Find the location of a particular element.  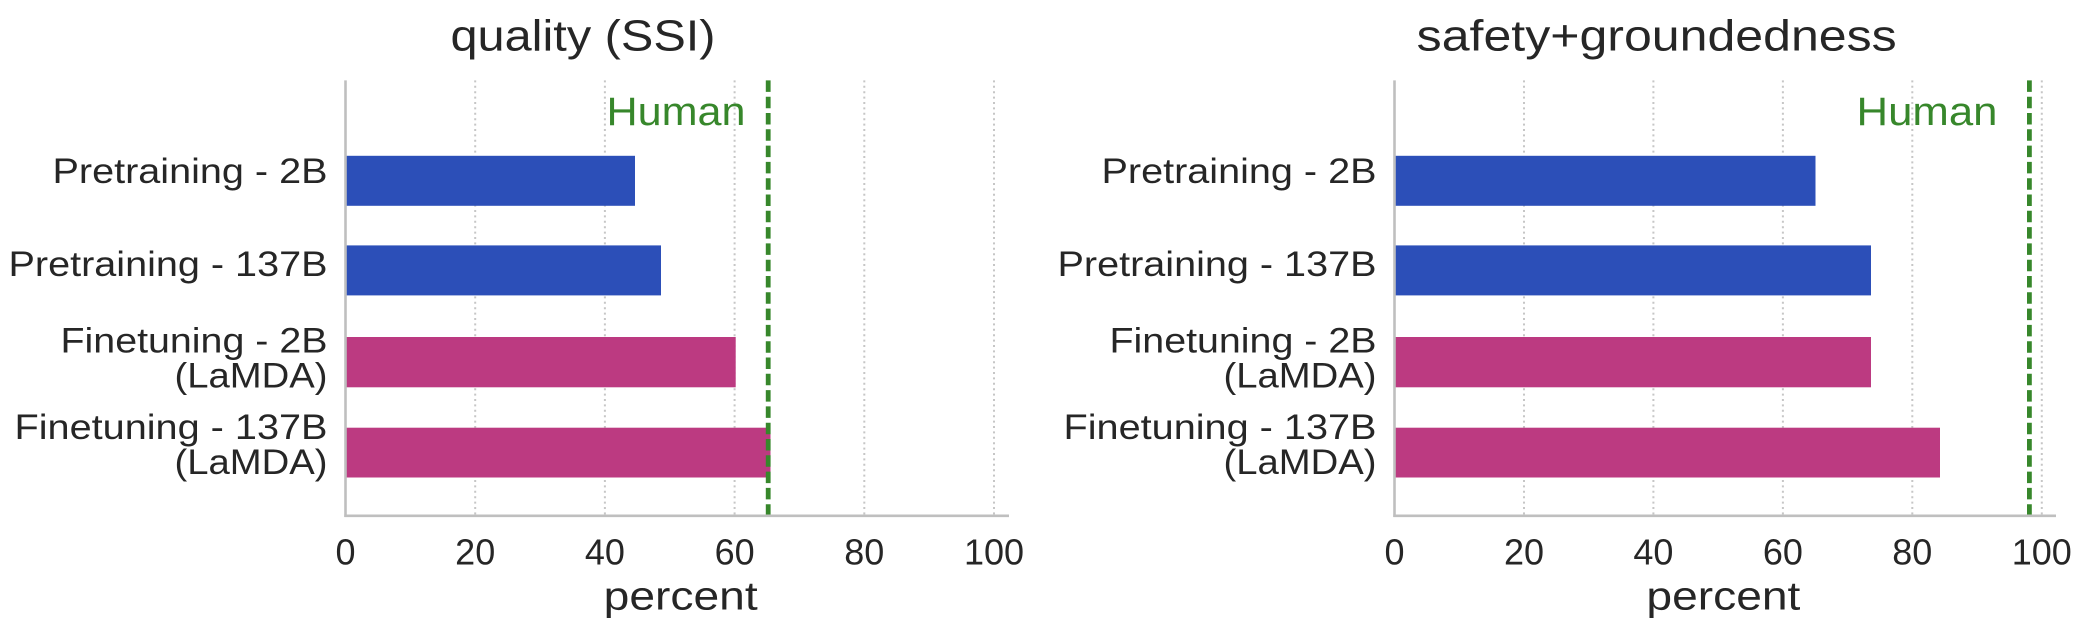

svg-text: quality (SSI) is located at coordinates (583, 36).